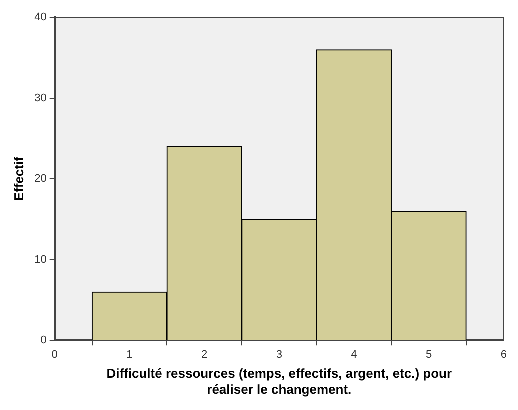  I want to click on x-tick-label: 2, so click(204, 355).